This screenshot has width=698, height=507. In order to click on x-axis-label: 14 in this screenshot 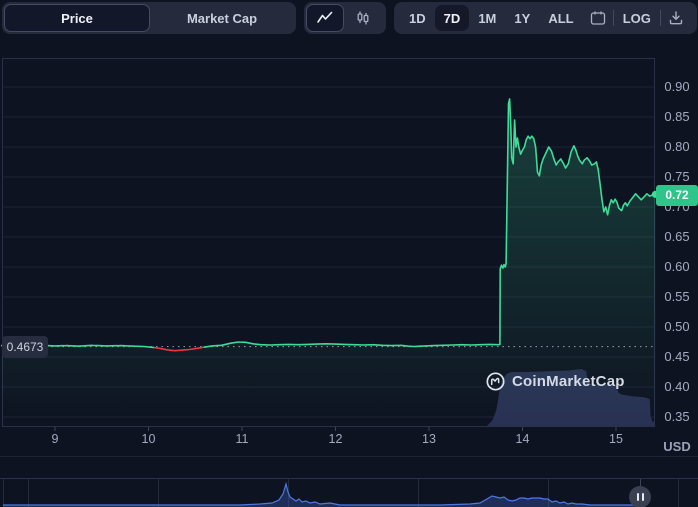, I will do `click(522, 439)`.